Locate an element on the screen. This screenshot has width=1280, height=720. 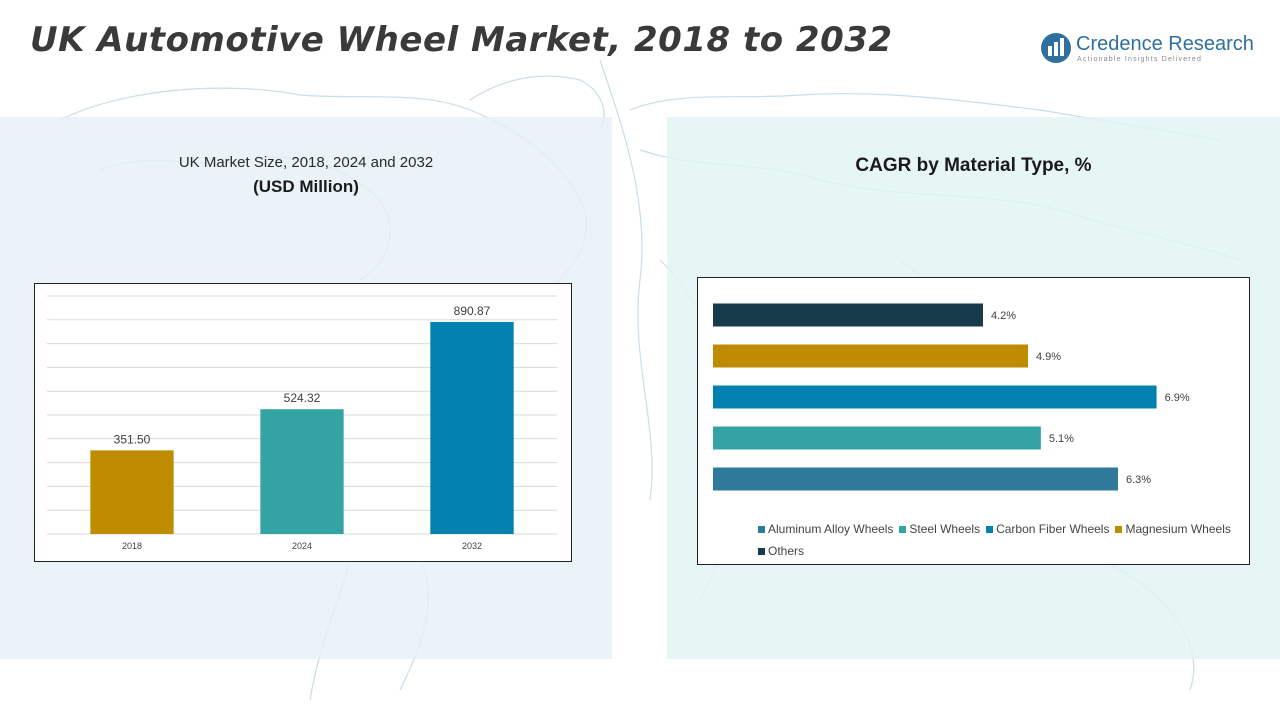
bar-others is located at coordinates (848, 315).